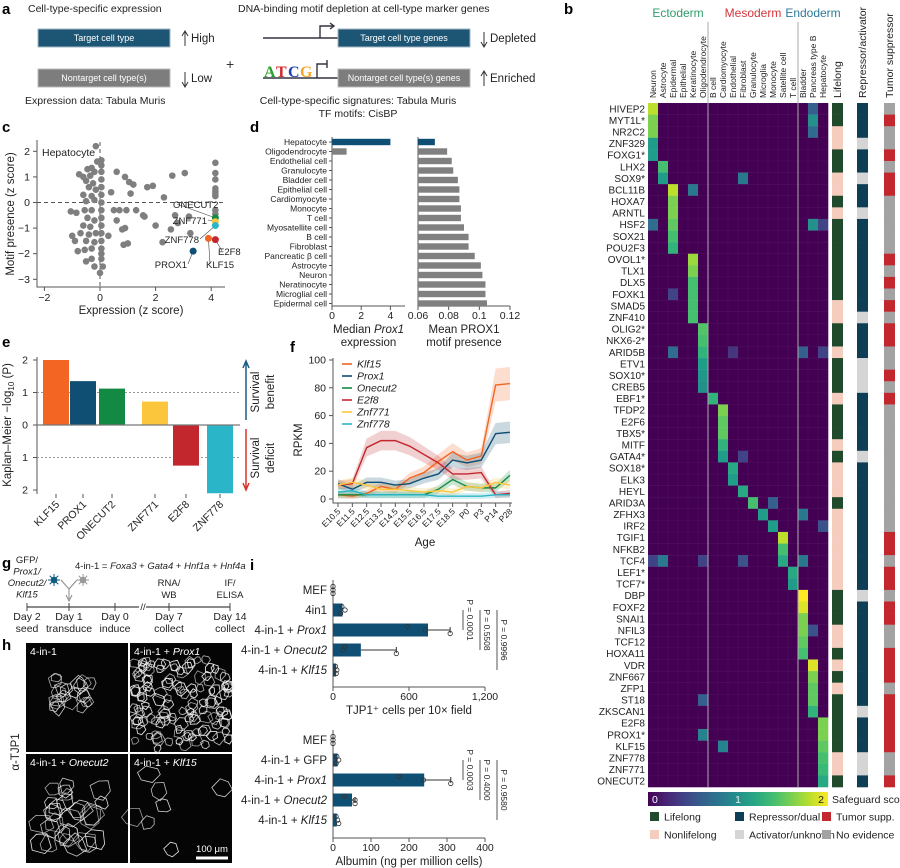  Describe the element at coordinates (628, 306) in the screenshot. I see `row-label: SMAD5` at that location.